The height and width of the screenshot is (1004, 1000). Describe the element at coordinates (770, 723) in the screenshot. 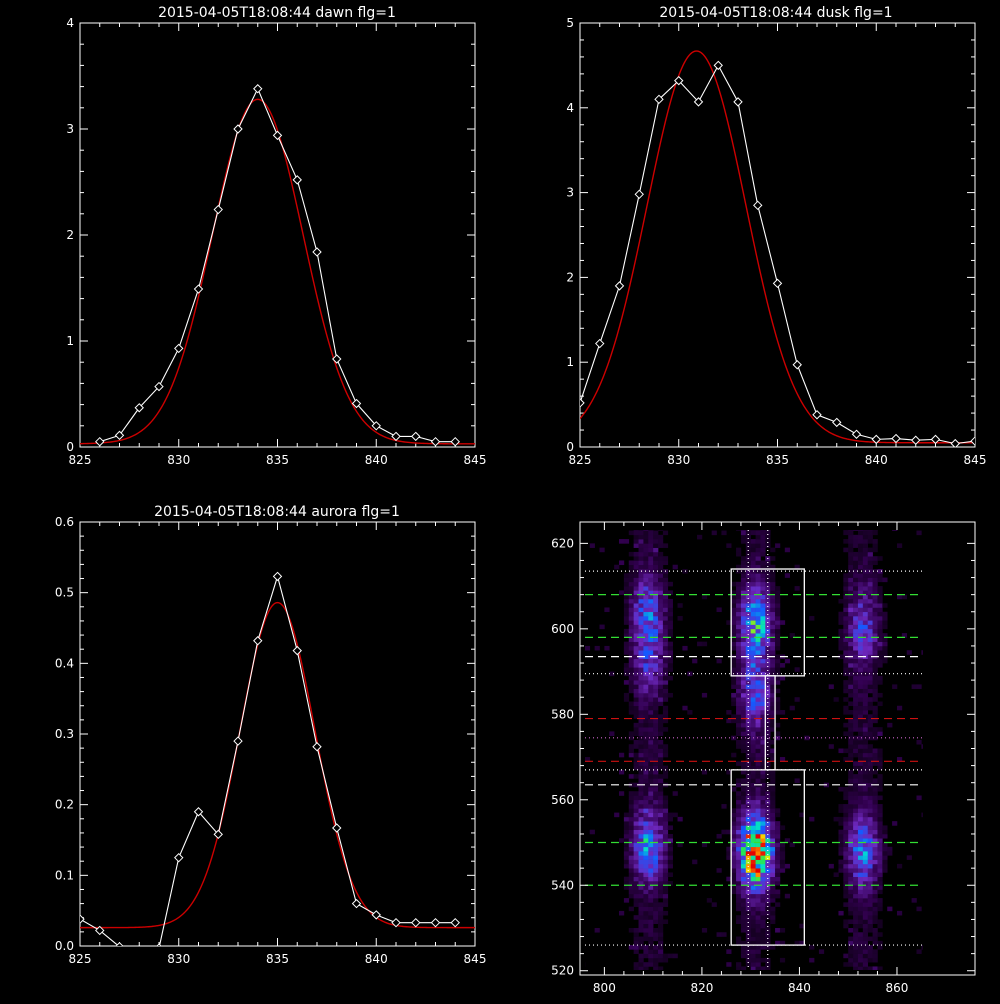

I see `heatmap-region-box` at that location.